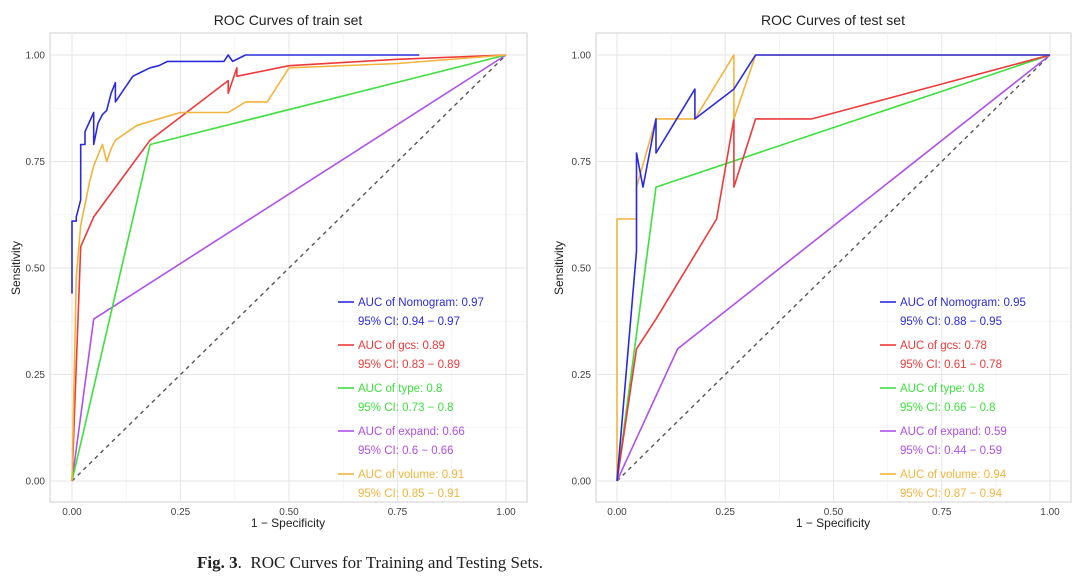  What do you see at coordinates (16, 268) in the screenshot?
I see `train-y-axis-label: Sensitivity` at bounding box center [16, 268].